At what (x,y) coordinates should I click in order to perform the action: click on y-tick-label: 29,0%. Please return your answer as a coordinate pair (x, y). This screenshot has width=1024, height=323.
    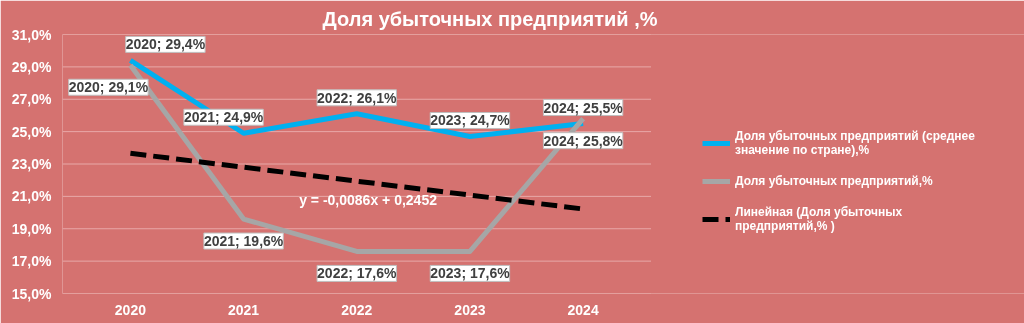
    Looking at the image, I should click on (32, 66).